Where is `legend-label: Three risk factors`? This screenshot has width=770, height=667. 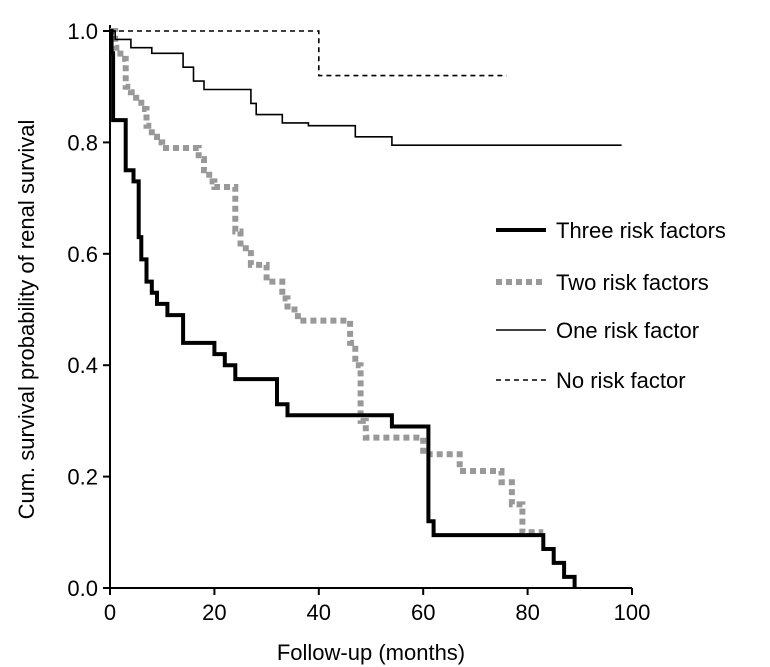
legend-label: Three risk factors is located at coordinates (641, 230).